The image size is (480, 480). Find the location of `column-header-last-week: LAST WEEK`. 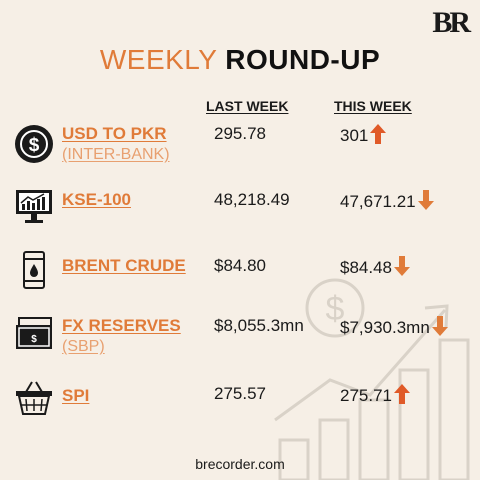

column-header-last-week: LAST WEEK is located at coordinates (247, 106).